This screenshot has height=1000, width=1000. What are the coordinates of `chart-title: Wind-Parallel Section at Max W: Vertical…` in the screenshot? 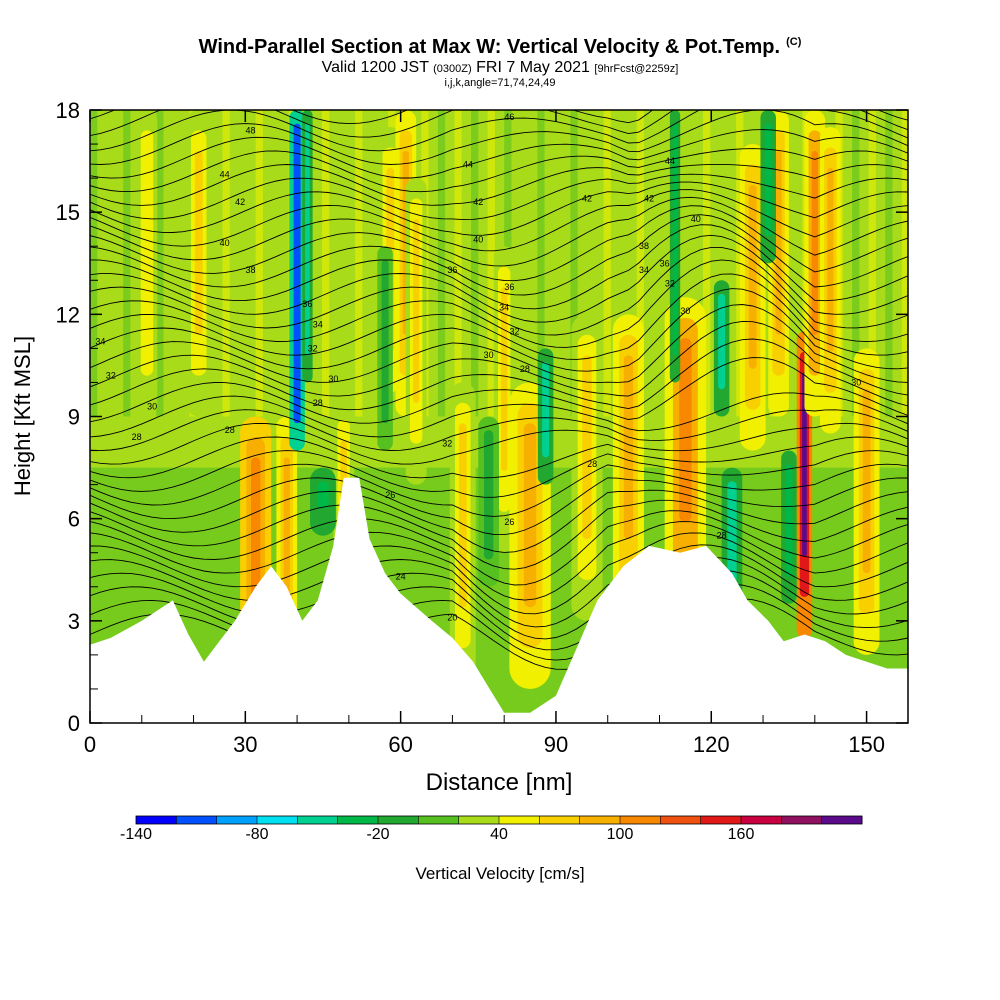 It's located at (500, 47).